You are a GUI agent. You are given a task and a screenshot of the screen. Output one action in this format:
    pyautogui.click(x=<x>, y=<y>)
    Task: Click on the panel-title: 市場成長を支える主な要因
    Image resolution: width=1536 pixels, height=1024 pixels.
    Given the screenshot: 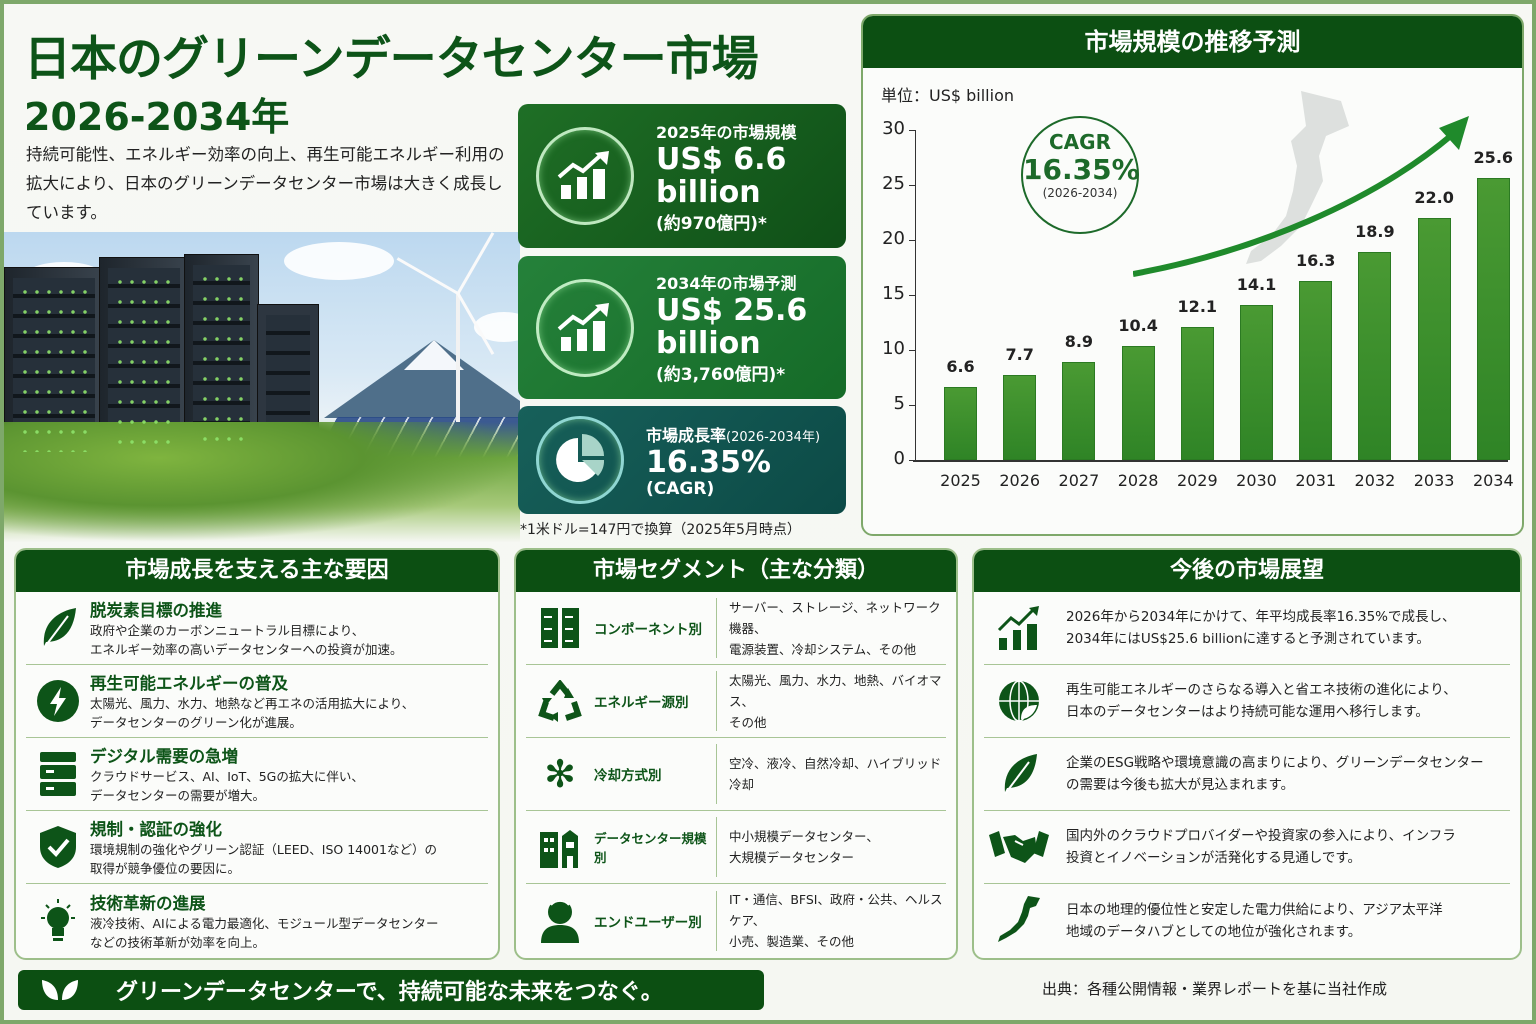 What is the action you would take?
    pyautogui.click(x=257, y=571)
    